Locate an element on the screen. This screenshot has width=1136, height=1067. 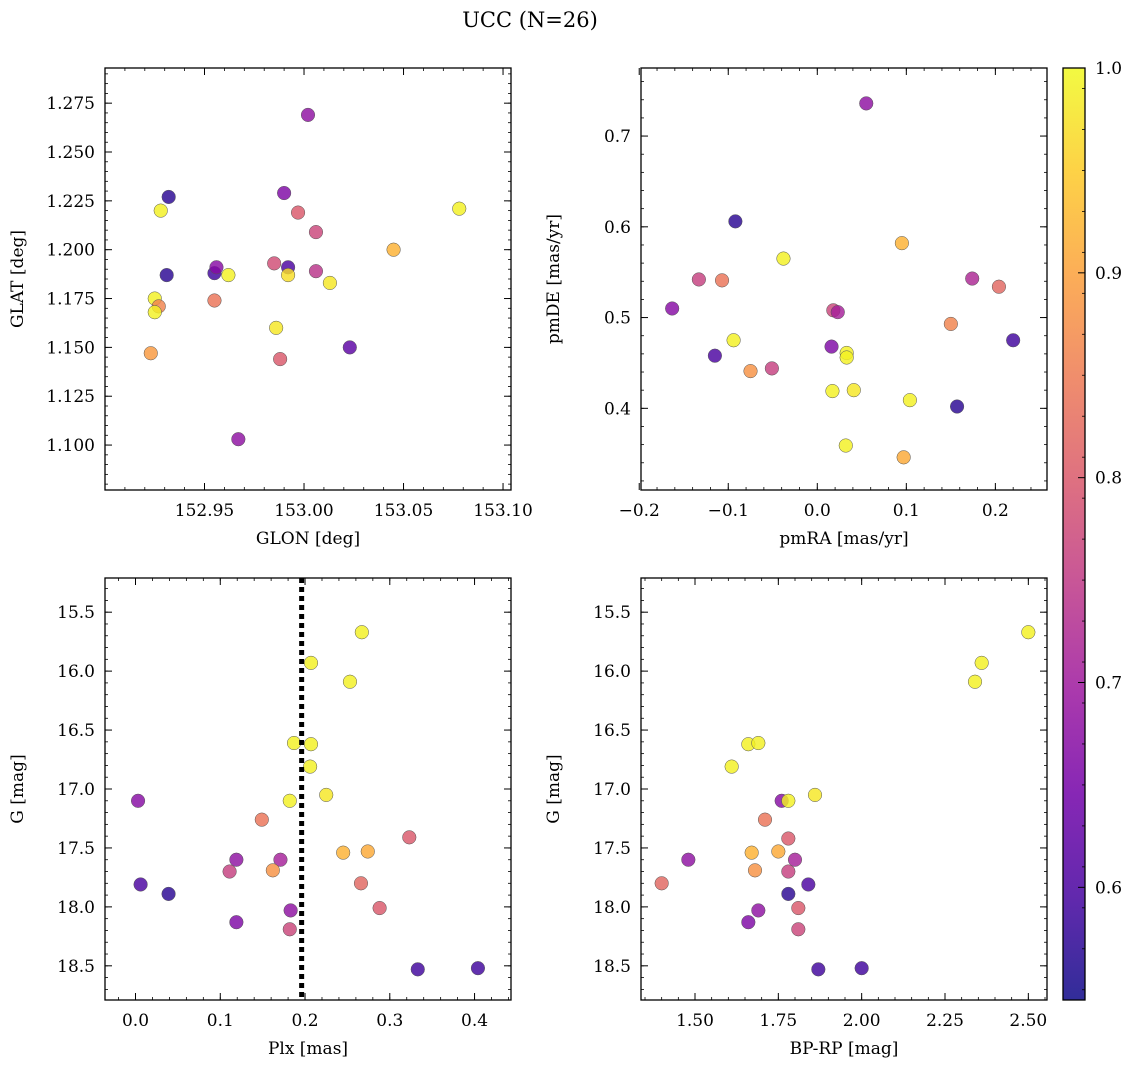
colorbar-tick-label: 0.6 is located at coordinates (1108, 888).